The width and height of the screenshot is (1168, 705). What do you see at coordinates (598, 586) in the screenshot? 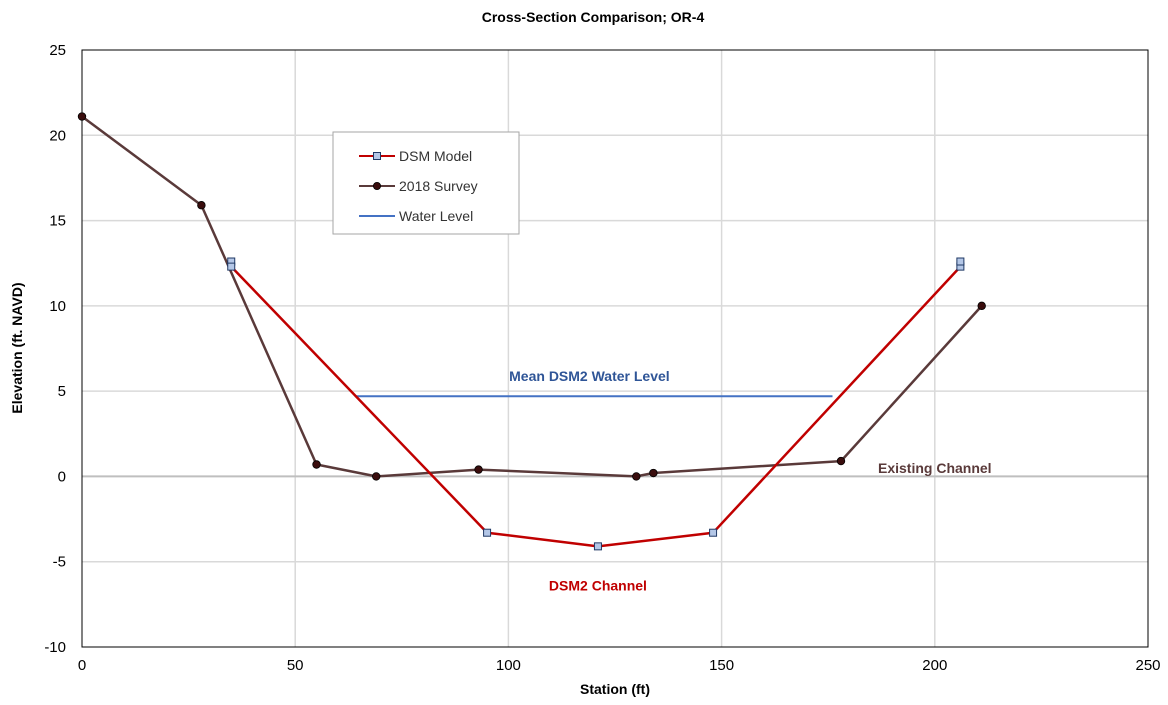
I see `annotation-dsm2-channel: DSM2 Channel` at bounding box center [598, 586].